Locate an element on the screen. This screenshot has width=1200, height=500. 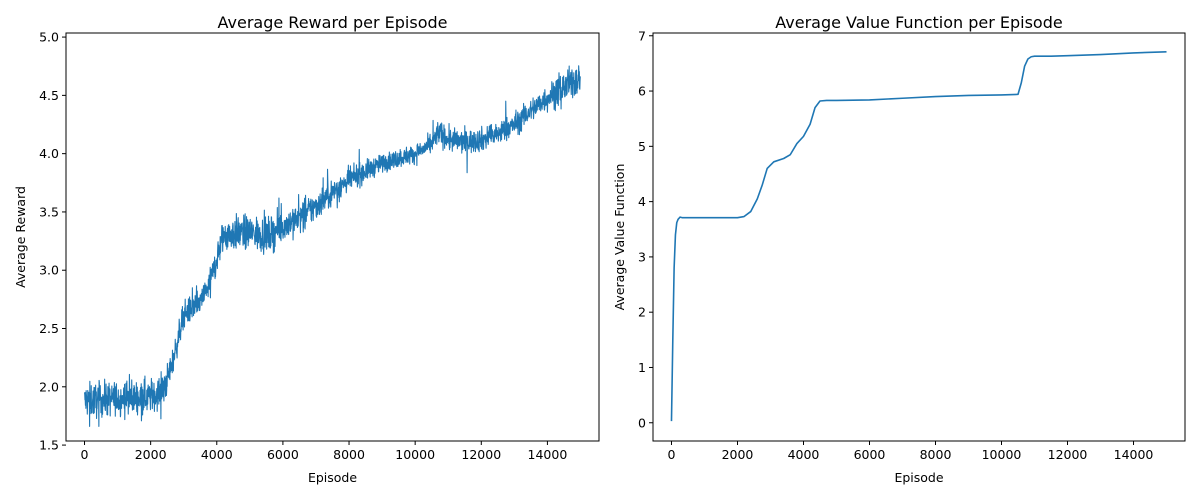
y-tick-label: 0 is located at coordinates (642, 422).